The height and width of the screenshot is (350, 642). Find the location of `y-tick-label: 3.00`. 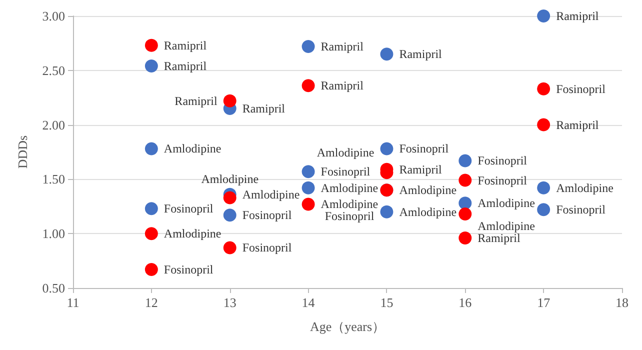

y-tick-label: 3.00 is located at coordinates (53, 16).